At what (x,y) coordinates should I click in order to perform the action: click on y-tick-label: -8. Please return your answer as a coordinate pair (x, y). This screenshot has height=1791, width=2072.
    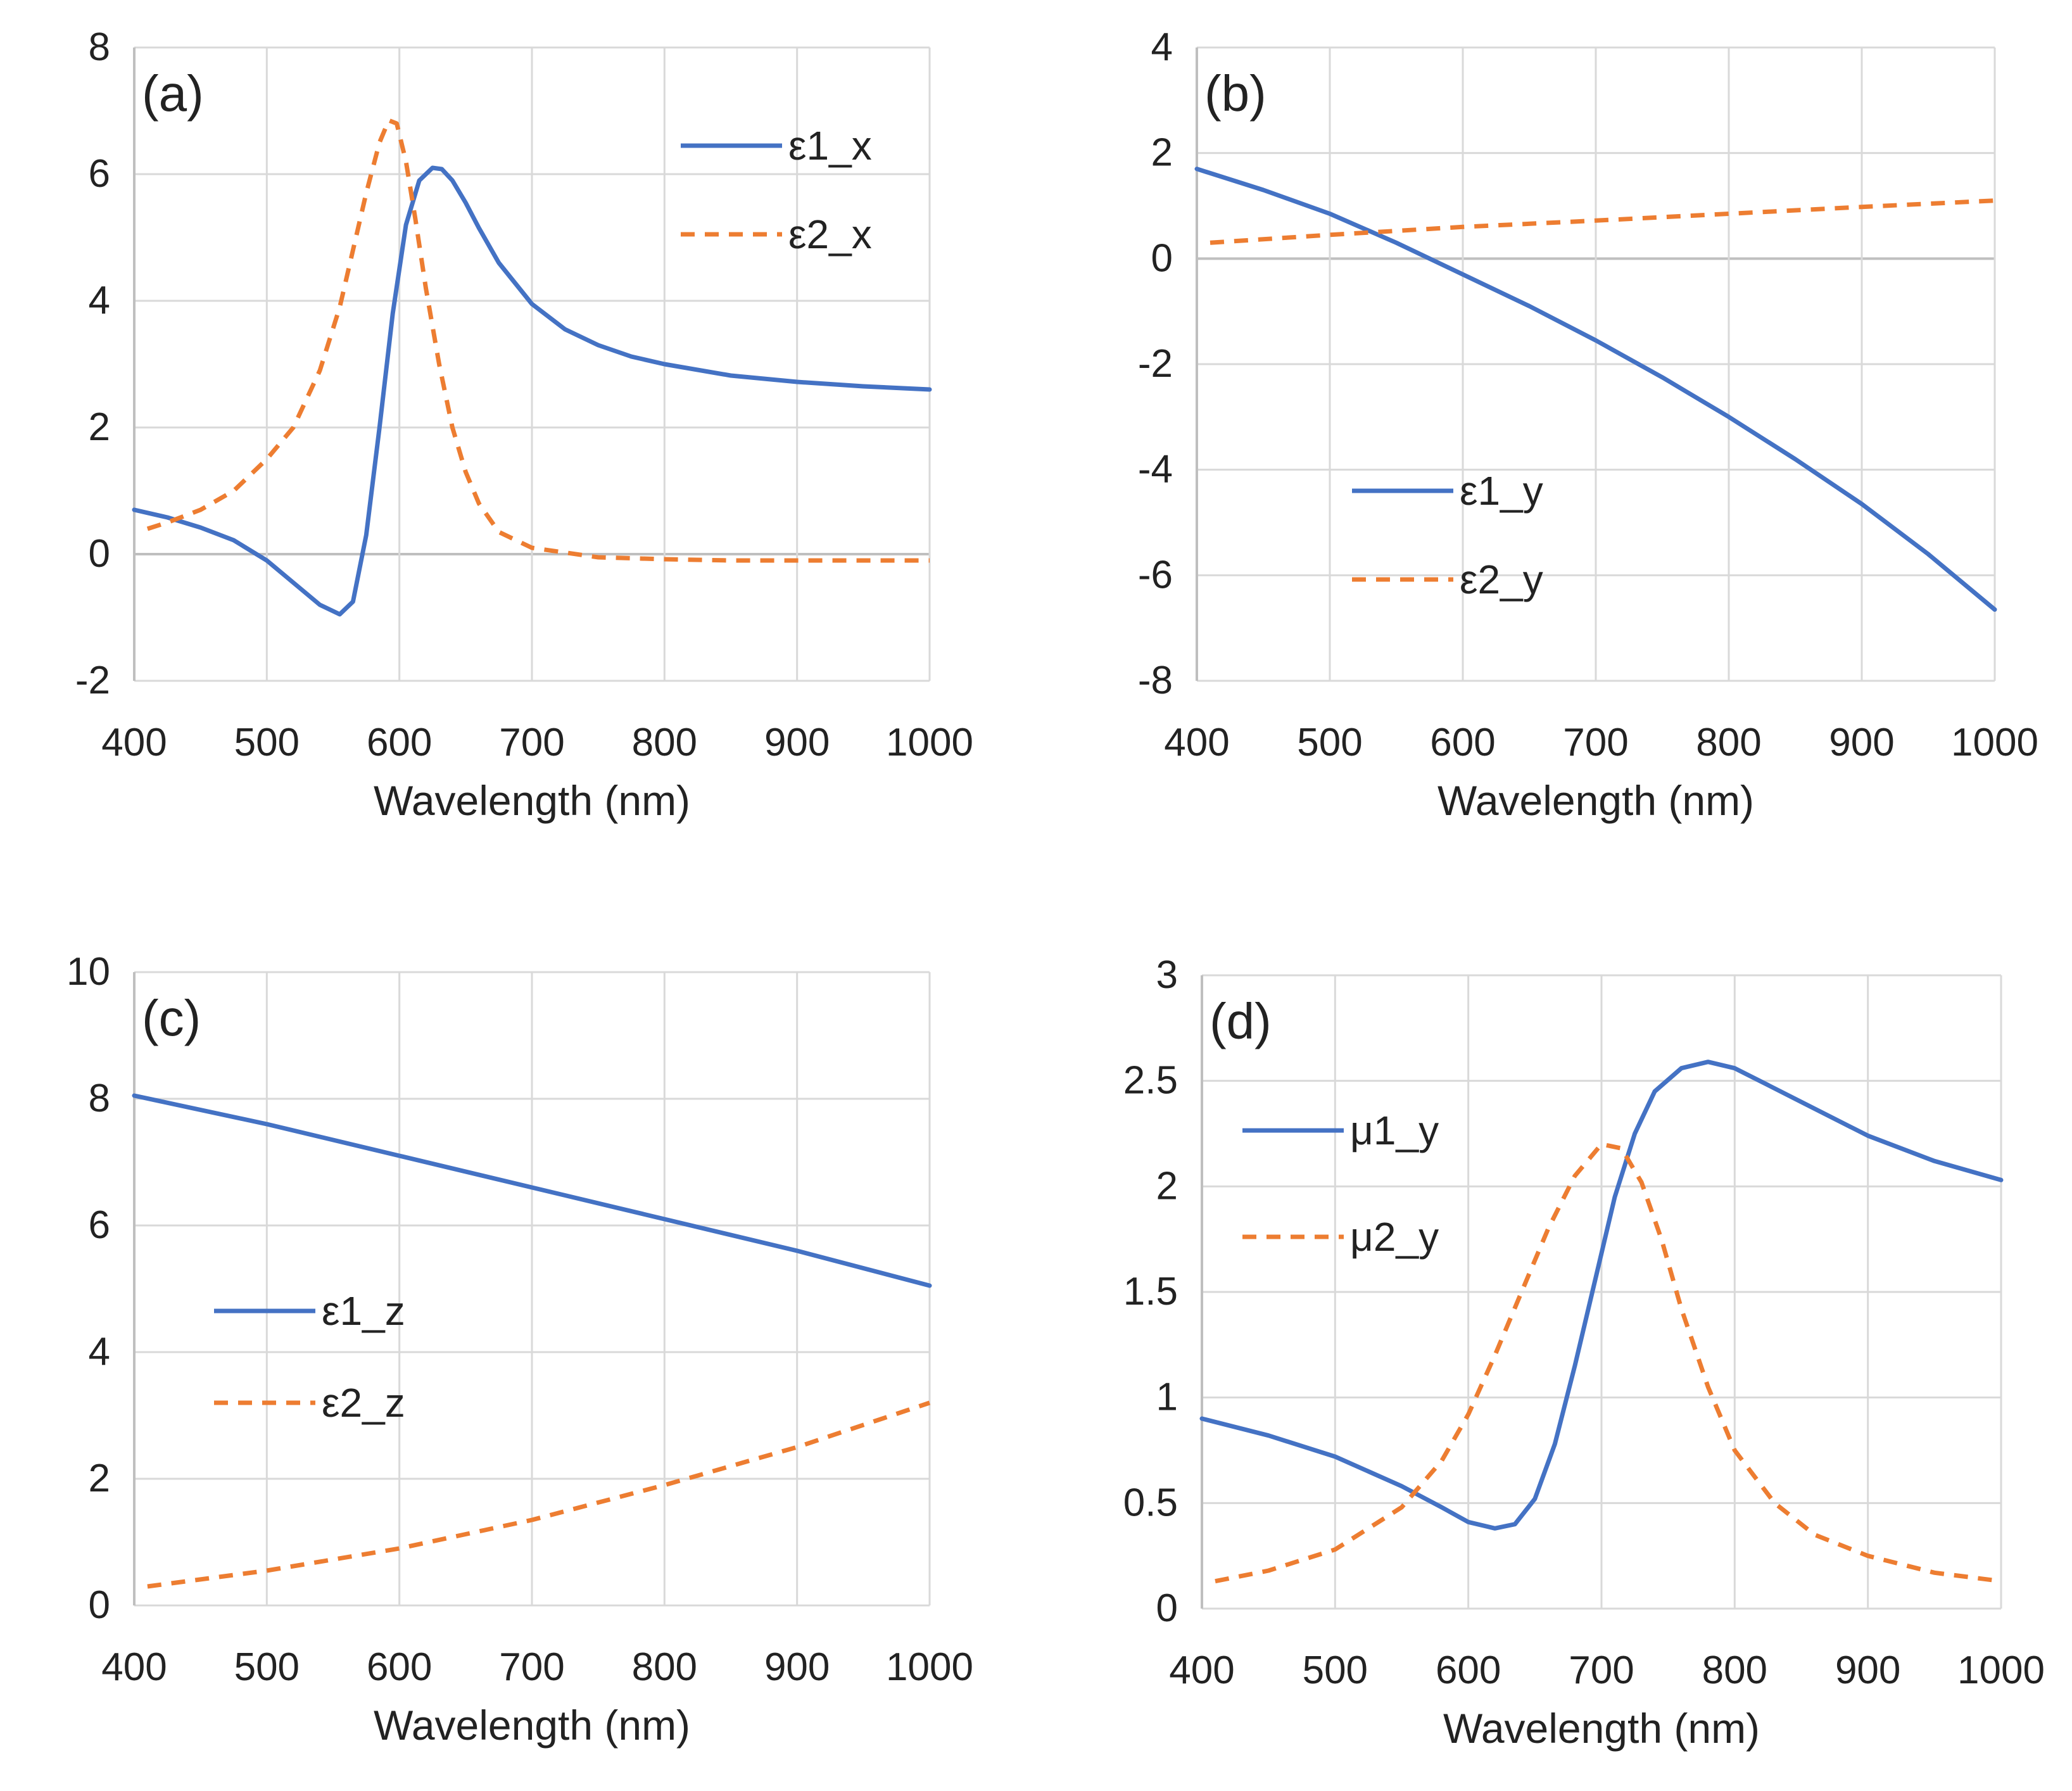
    Looking at the image, I should click on (1155, 680).